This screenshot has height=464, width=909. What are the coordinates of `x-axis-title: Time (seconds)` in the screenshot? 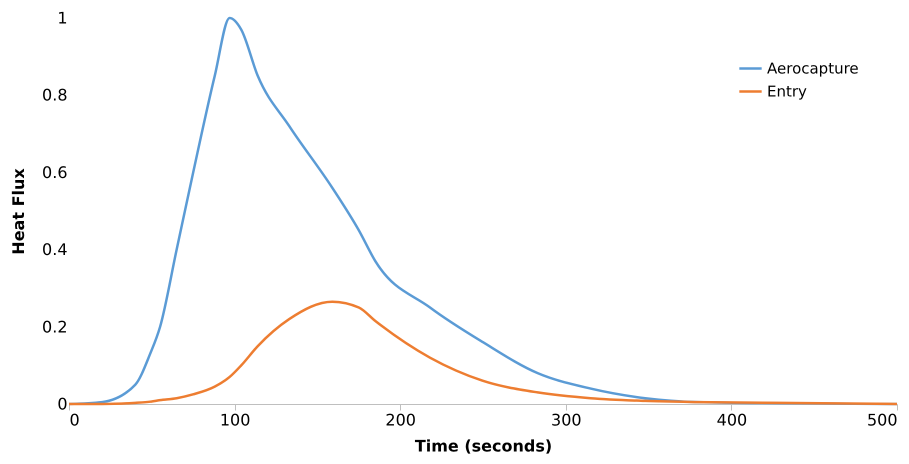 It's located at (483, 446).